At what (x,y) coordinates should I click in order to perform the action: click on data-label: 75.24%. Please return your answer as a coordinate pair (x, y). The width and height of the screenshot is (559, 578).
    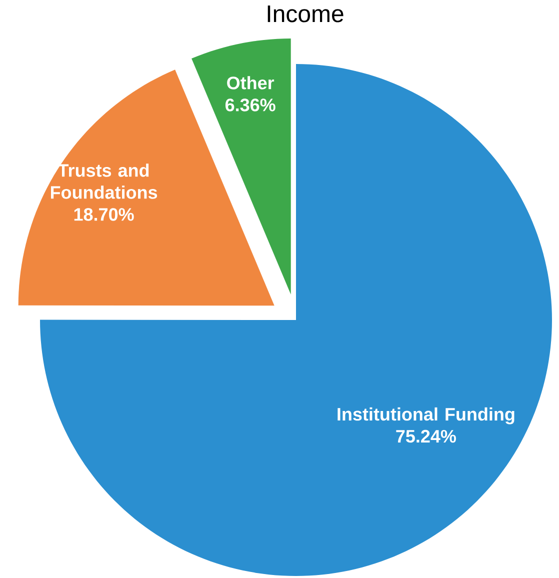
    Looking at the image, I should click on (426, 436).